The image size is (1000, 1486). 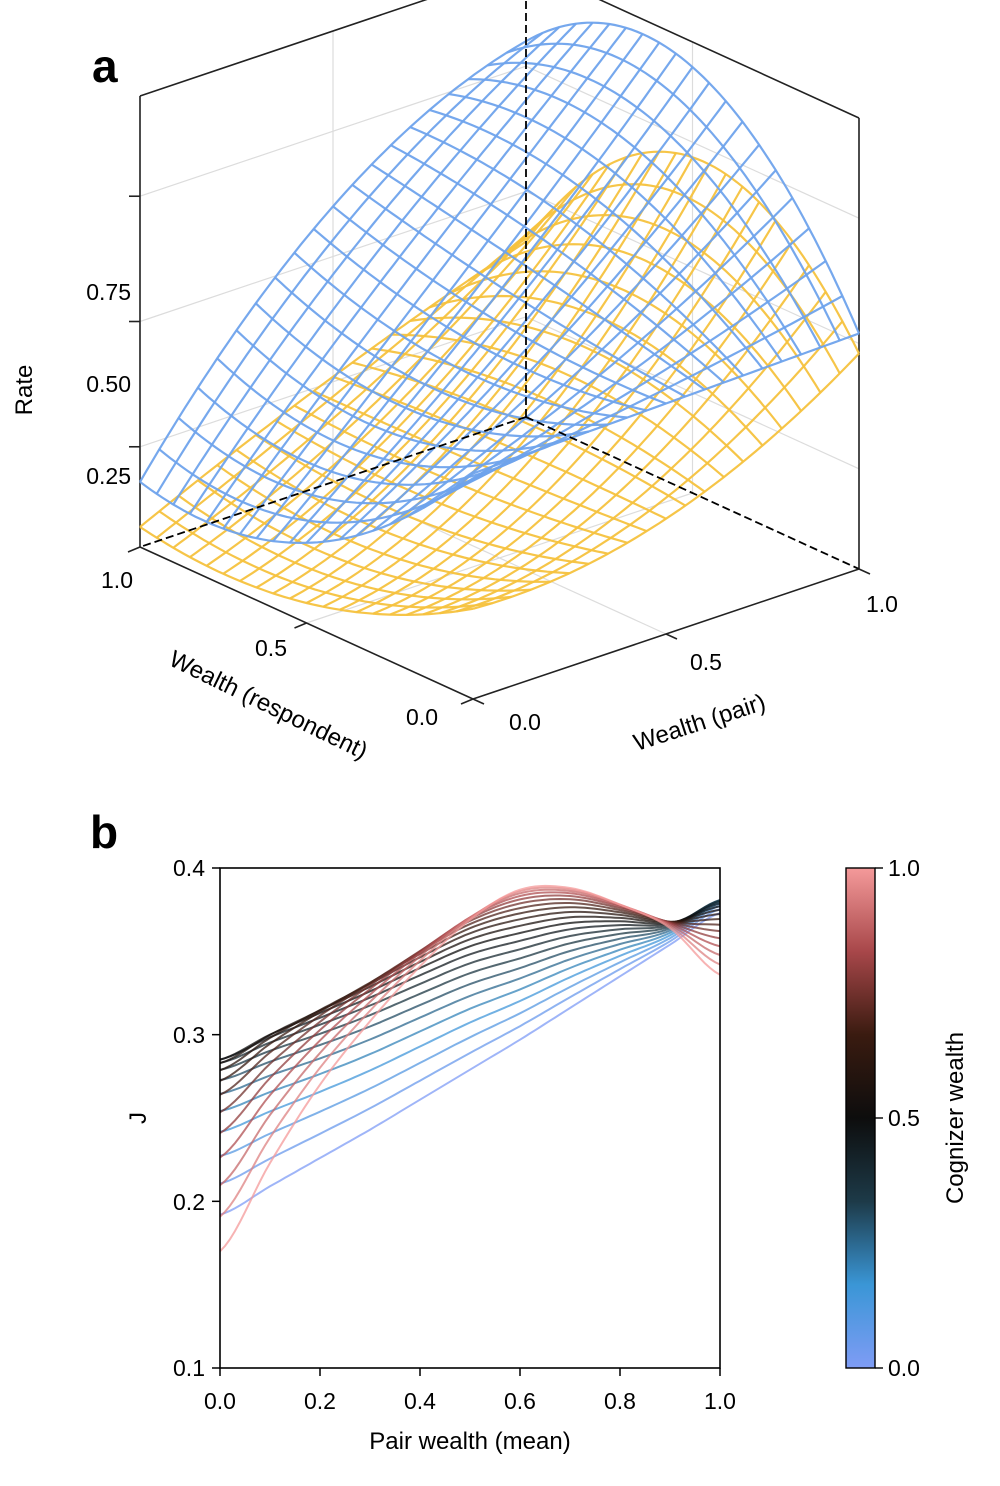 What do you see at coordinates (706, 662) in the screenshot?
I see `x-tick-label: 0.5` at bounding box center [706, 662].